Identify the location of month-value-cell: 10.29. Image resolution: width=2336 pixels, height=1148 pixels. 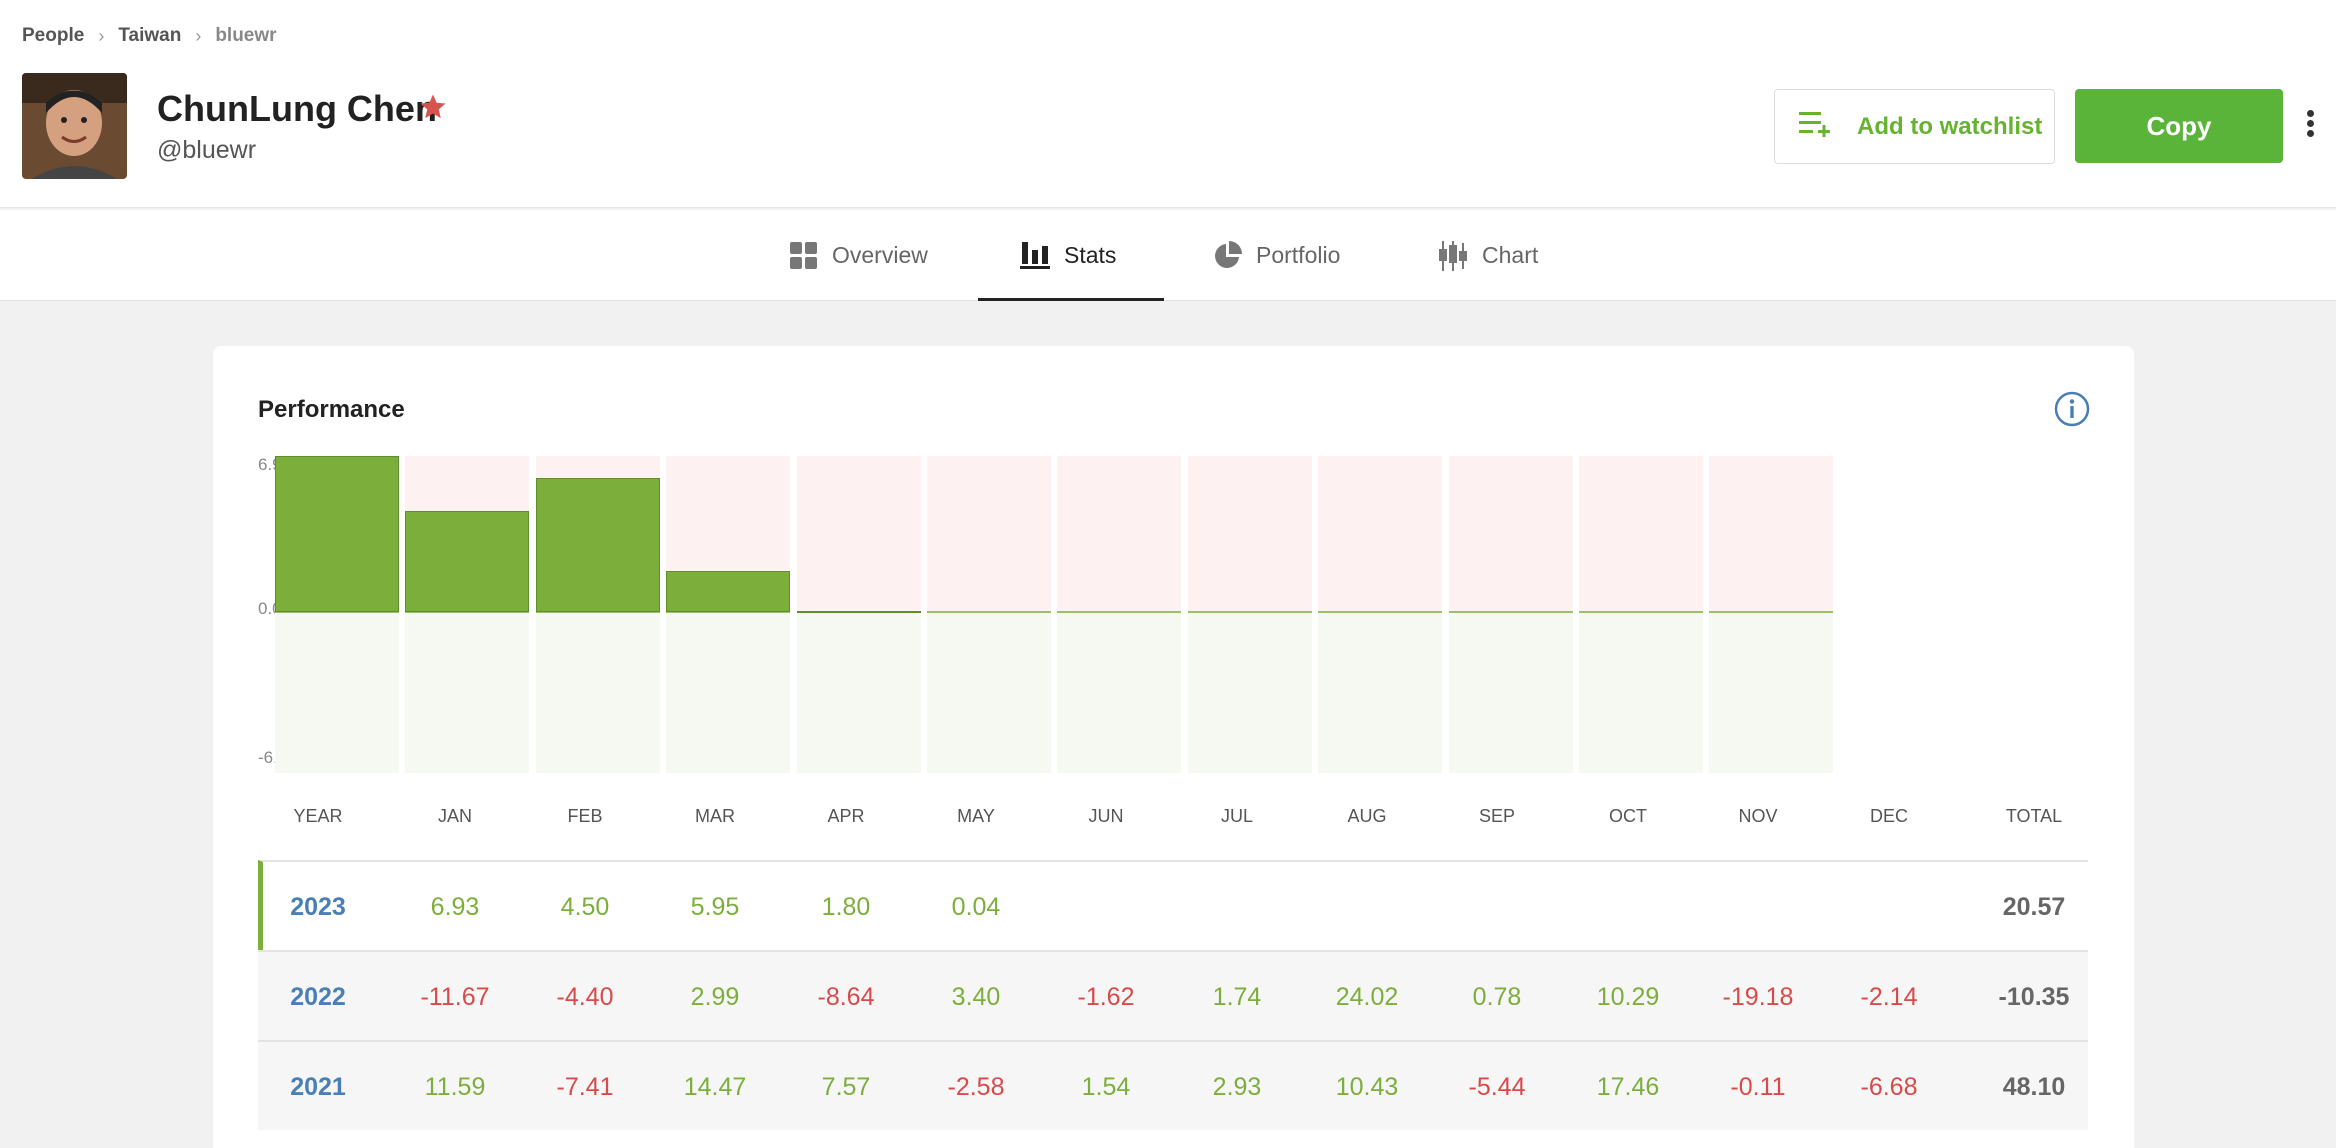
(1628, 997).